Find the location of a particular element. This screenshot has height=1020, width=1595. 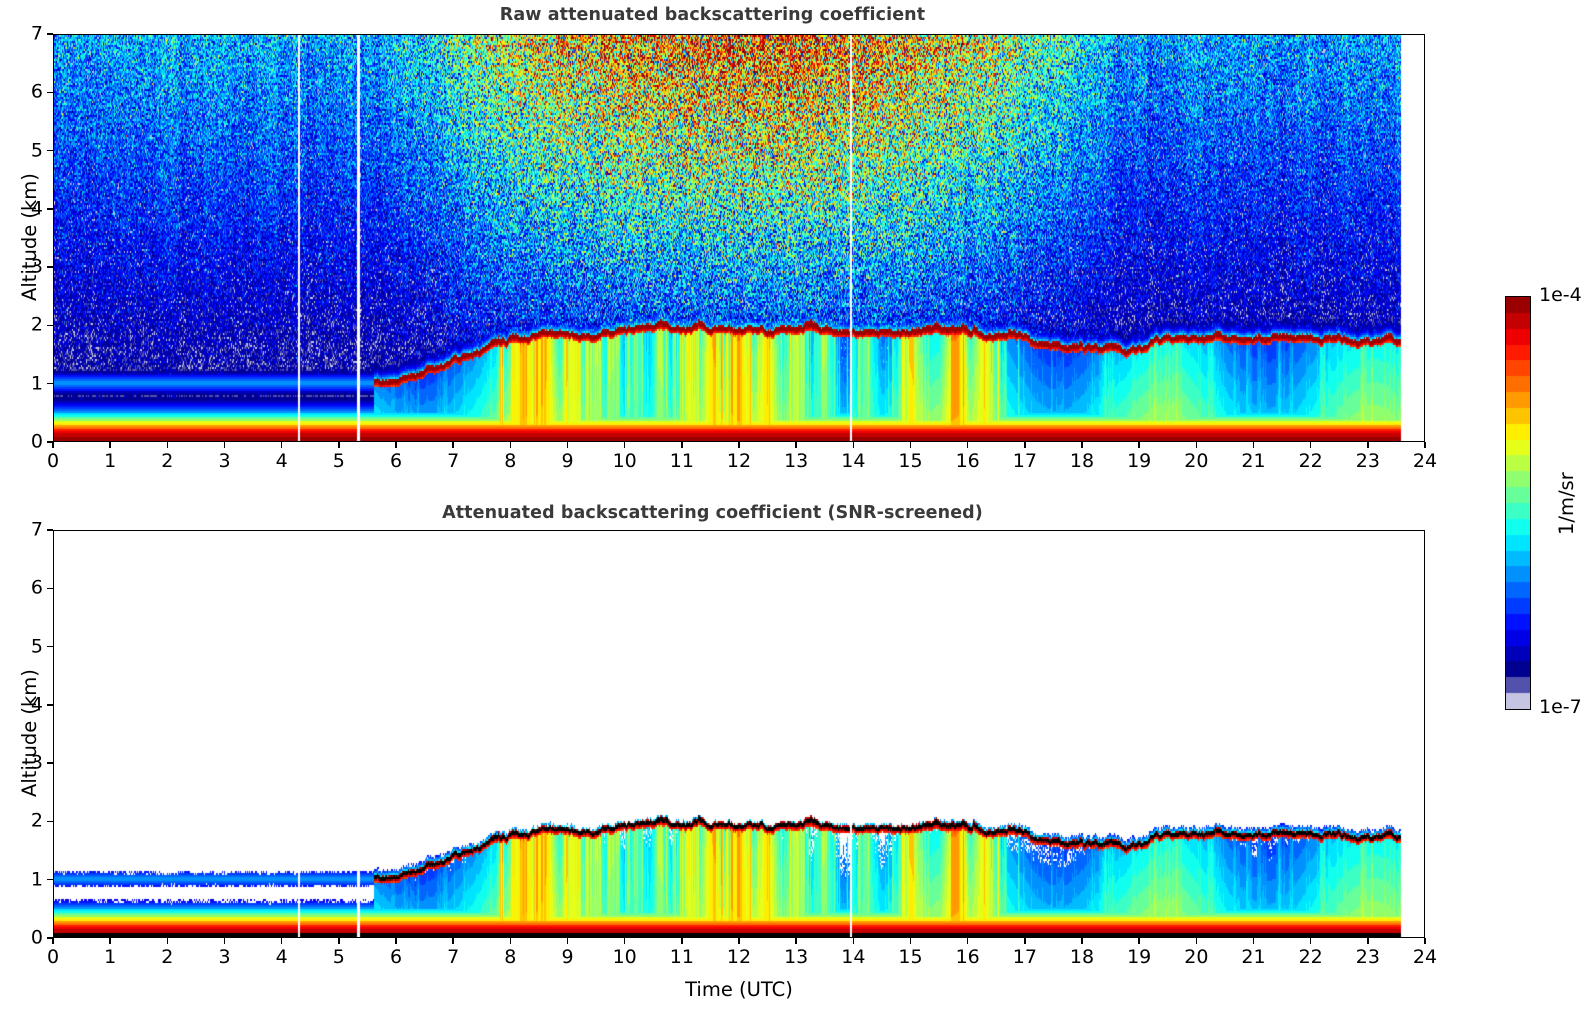

x-tick-label: 4 is located at coordinates (281, 461).